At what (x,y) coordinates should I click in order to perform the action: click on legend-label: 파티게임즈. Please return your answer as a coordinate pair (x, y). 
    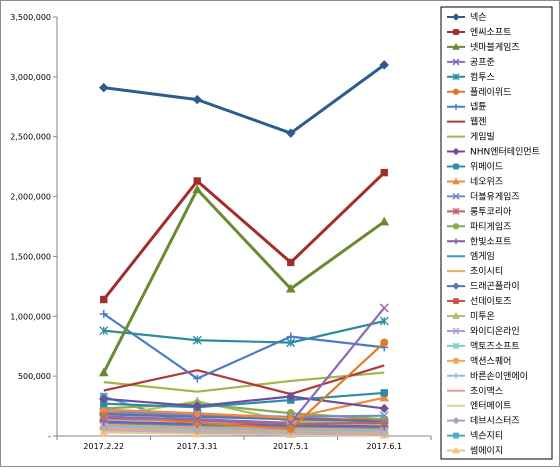
    Looking at the image, I should click on (490, 226).